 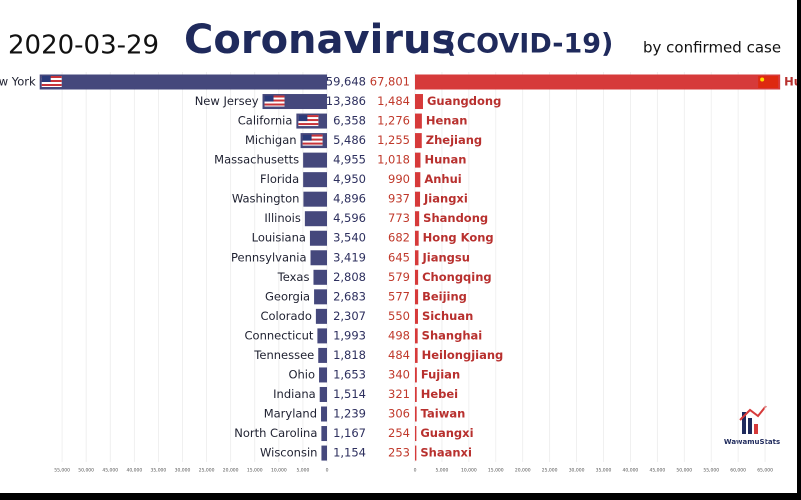 I want to click on value-label: 1,484, so click(x=393, y=101).